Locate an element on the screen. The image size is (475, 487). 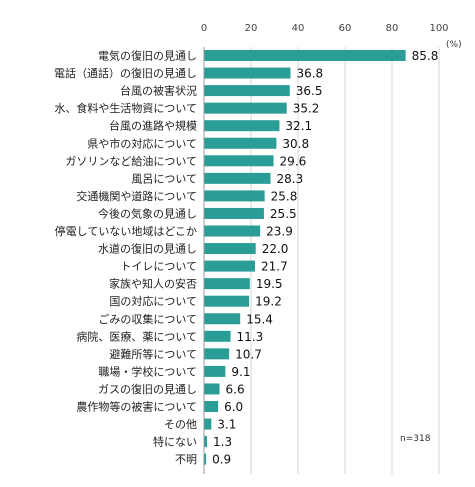
value-label: 30.8 is located at coordinates (295, 144).